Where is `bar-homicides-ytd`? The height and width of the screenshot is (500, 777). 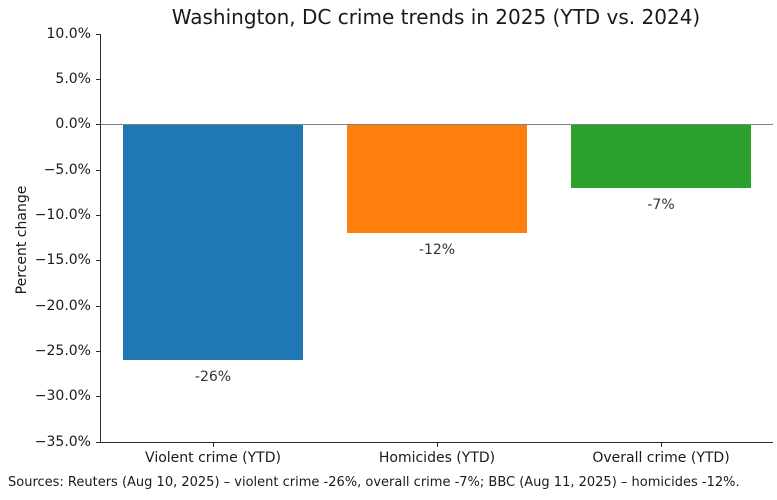
bar-homicides-ytd is located at coordinates (437, 179).